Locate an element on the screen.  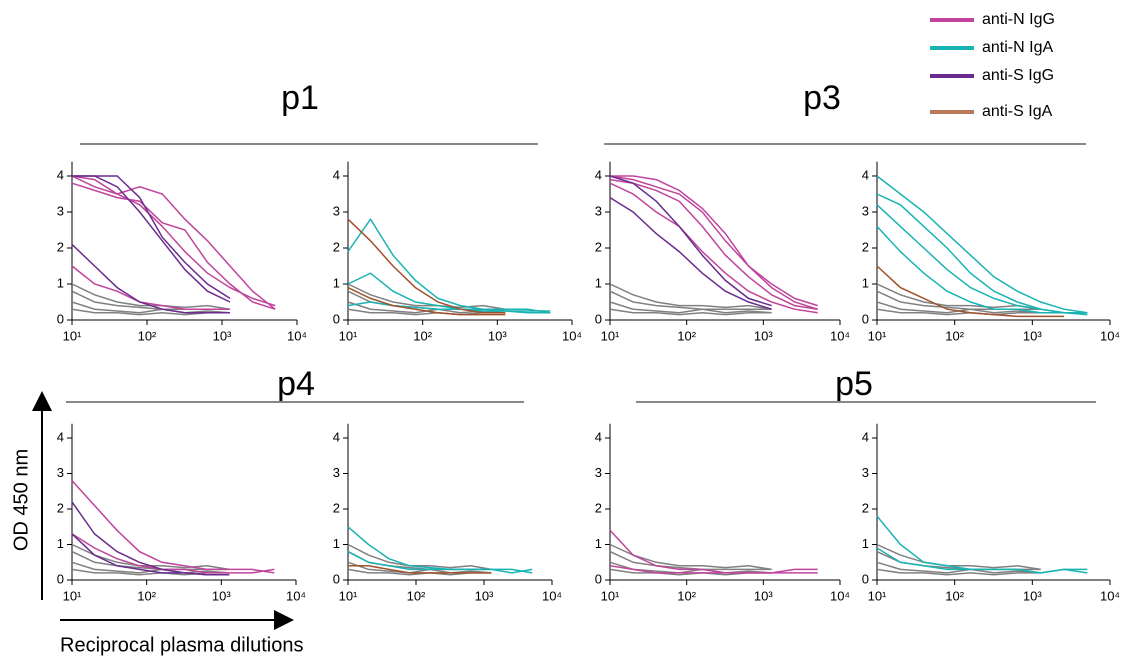
legend-label: anti-S IgG is located at coordinates (1018, 75).